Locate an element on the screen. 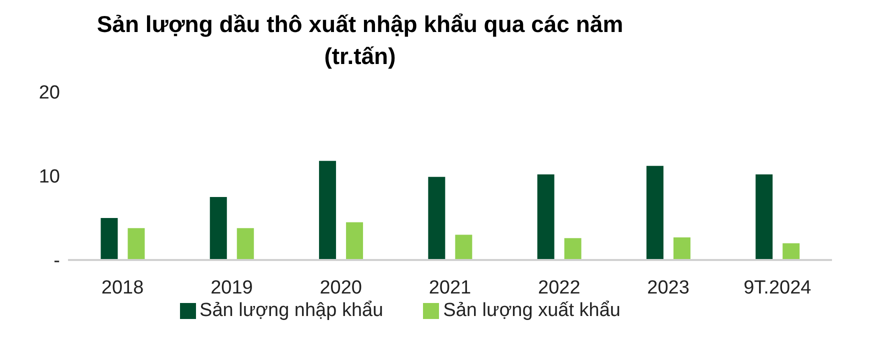 This screenshot has width=870, height=342. legend-label: Sản lượng xuất khẩu is located at coordinates (531, 310).